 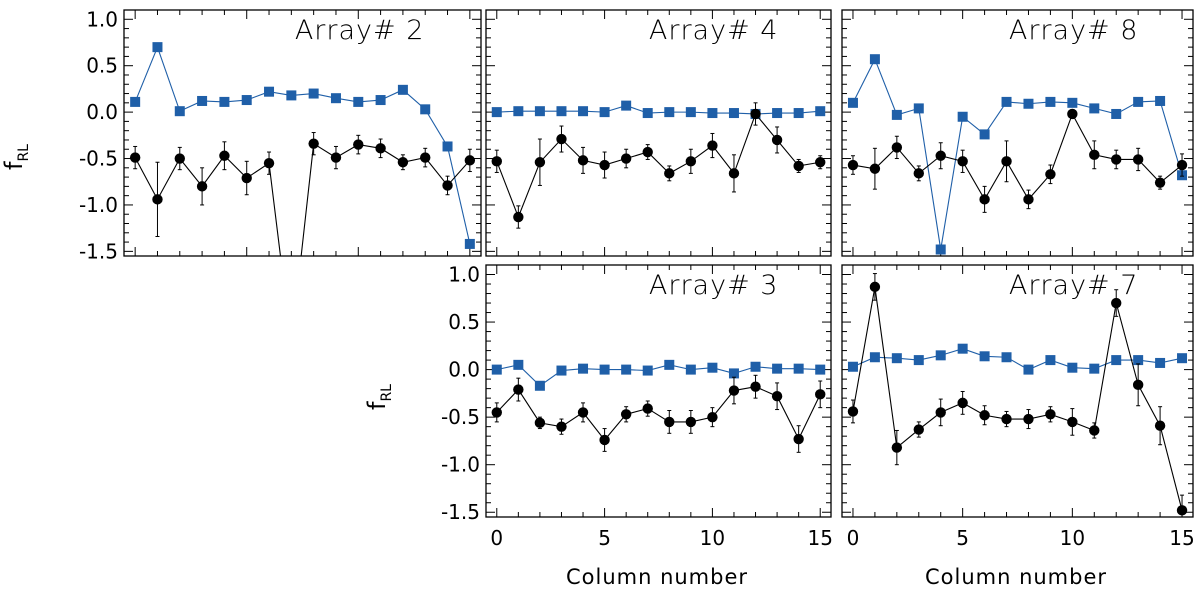 I want to click on y-tick-label: -1.0, so click(x=98, y=205).